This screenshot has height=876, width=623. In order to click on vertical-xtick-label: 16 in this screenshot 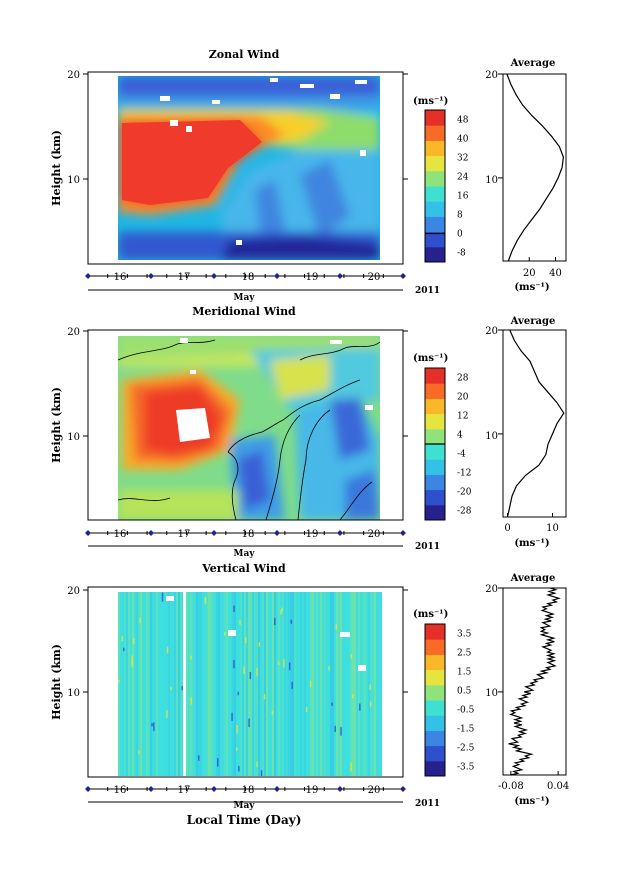, I will do `click(120, 790)`.